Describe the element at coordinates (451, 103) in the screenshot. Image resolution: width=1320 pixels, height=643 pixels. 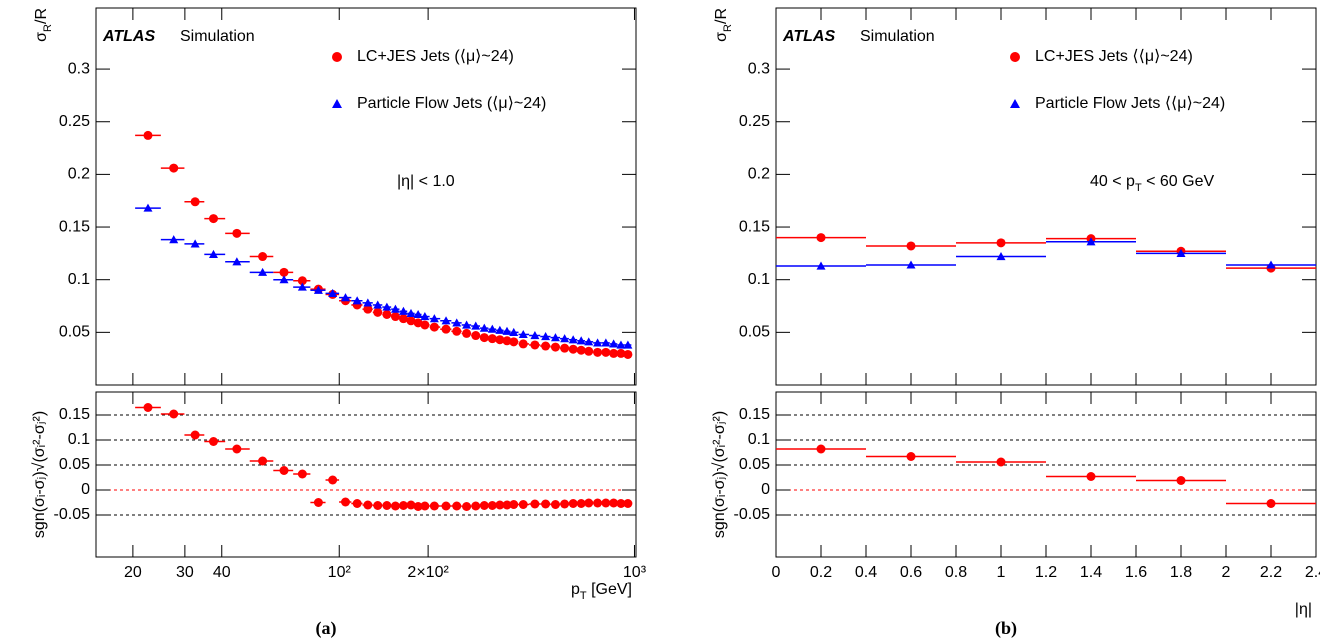
I see `legend-label: Particle Flow Jets (⟨μ⟩~24)` at that location.